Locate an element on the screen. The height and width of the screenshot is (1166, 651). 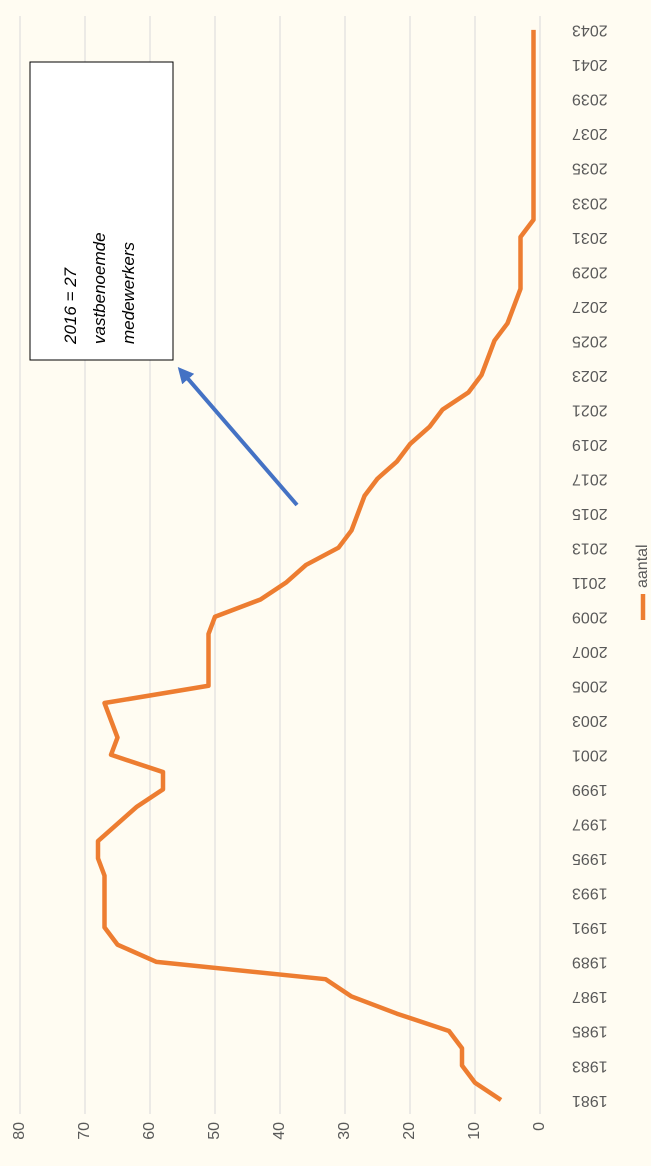
x-tick-label: 1987 is located at coordinates (590, 996).